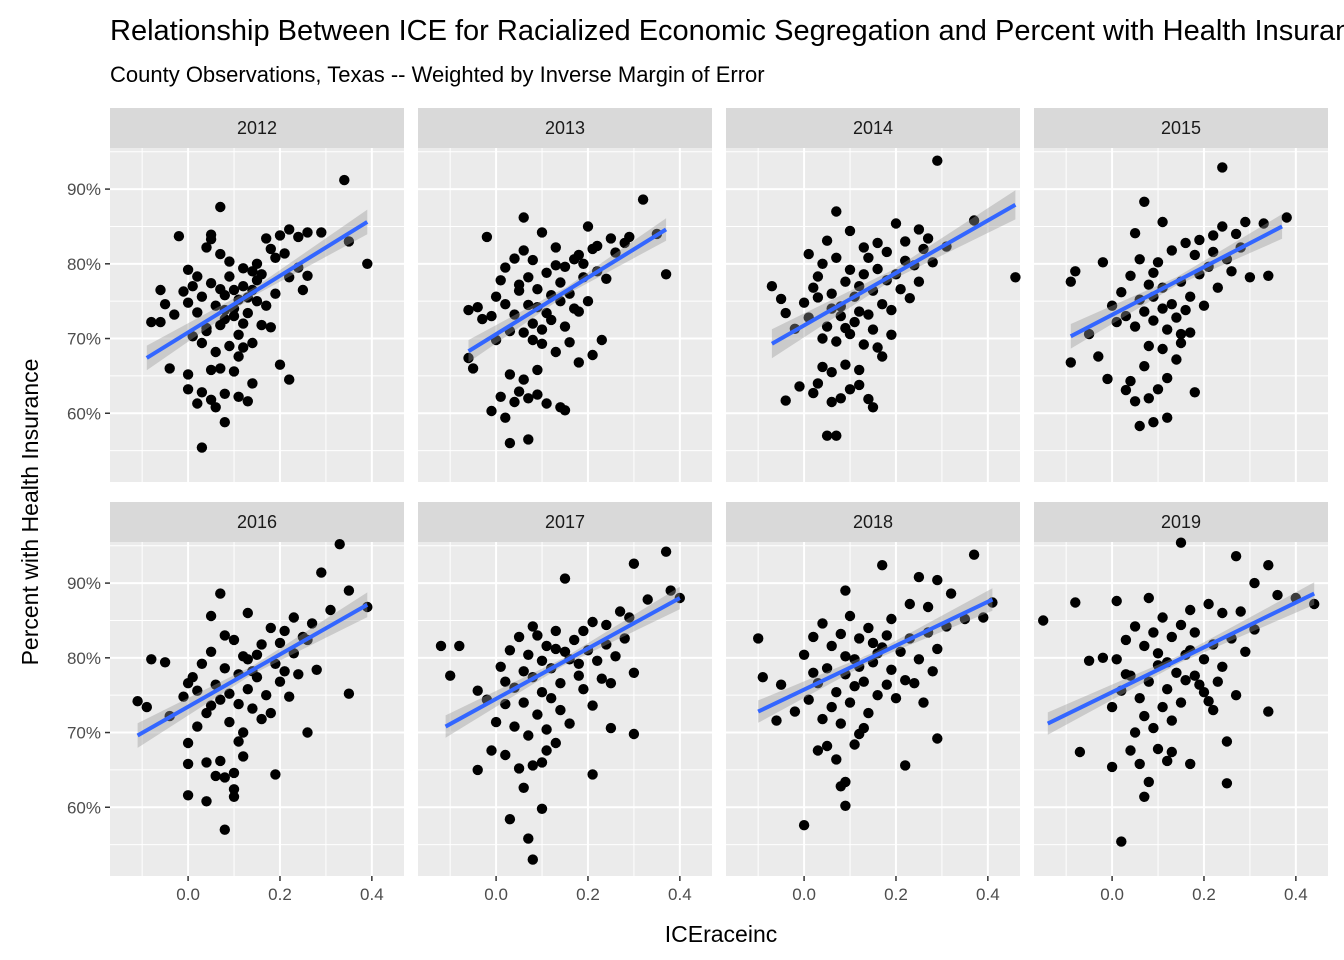 The image size is (1344, 960). I want to click on panel-background, so click(873, 709).